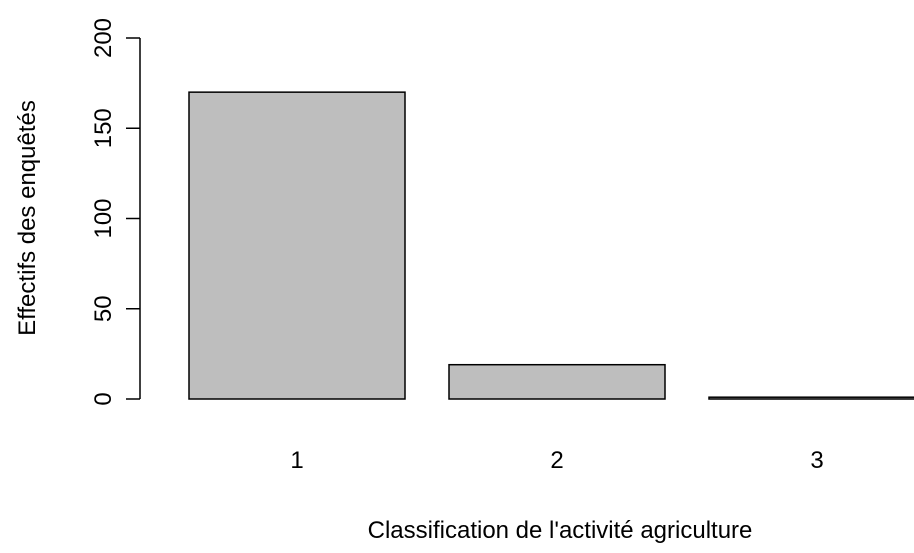 This screenshot has width=914, height=553. I want to click on y-tick-label: 150, so click(103, 128).